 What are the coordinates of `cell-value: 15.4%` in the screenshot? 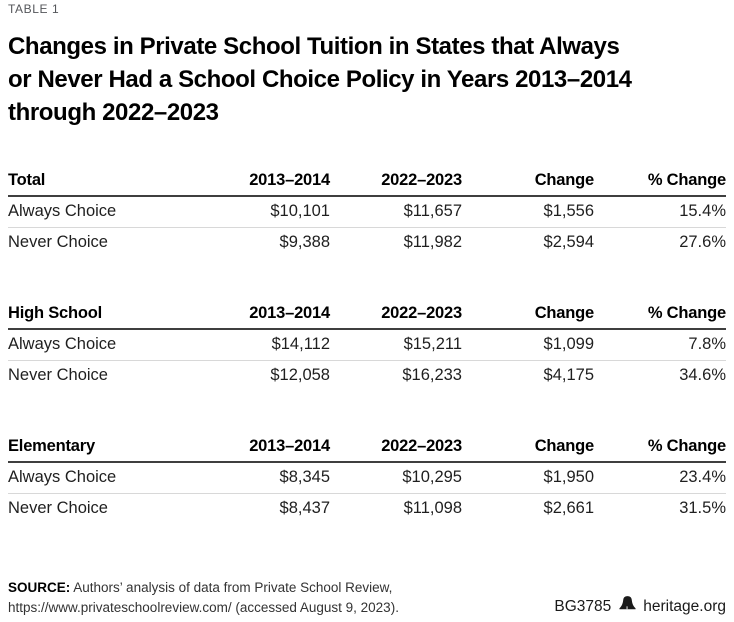 It's located at (660, 212).